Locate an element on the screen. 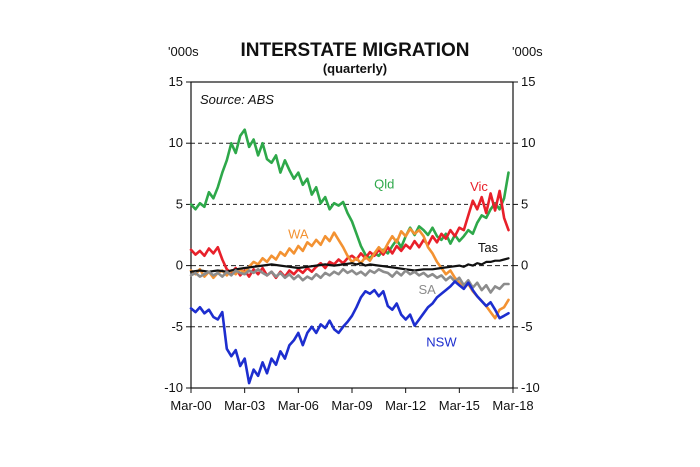 This screenshot has width=700, height=467. series-label-qld: Qld is located at coordinates (384, 183).